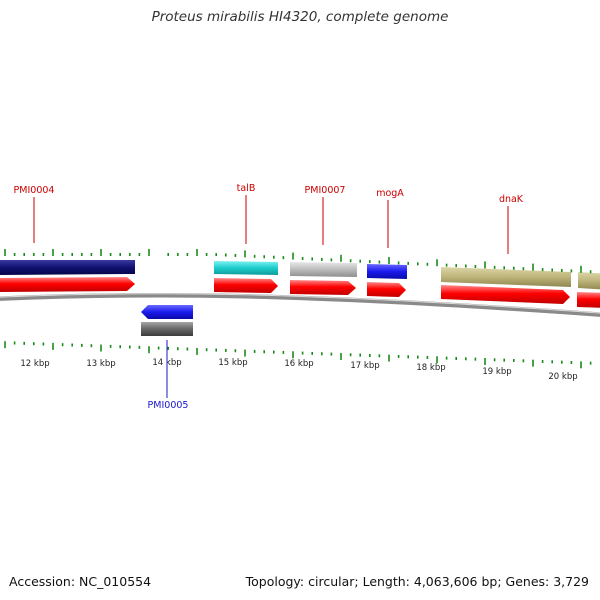 The image size is (600, 600). Describe the element at coordinates (506, 277) in the screenshot. I see `gene-dnaK-feature` at that location.